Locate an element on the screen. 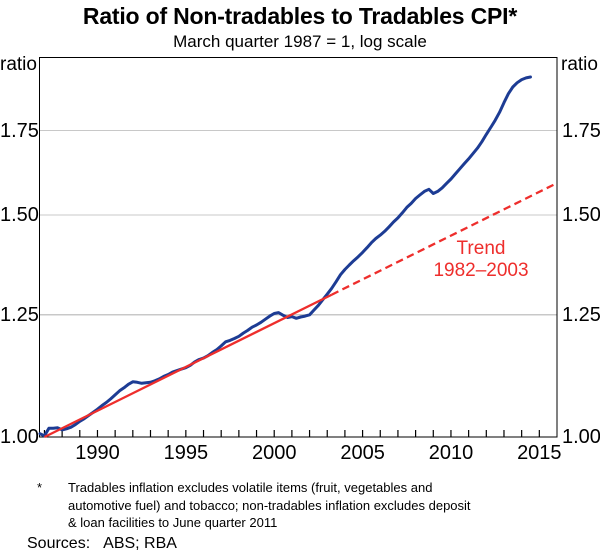  y-axis-unit-right: ratio is located at coordinates (579, 64).